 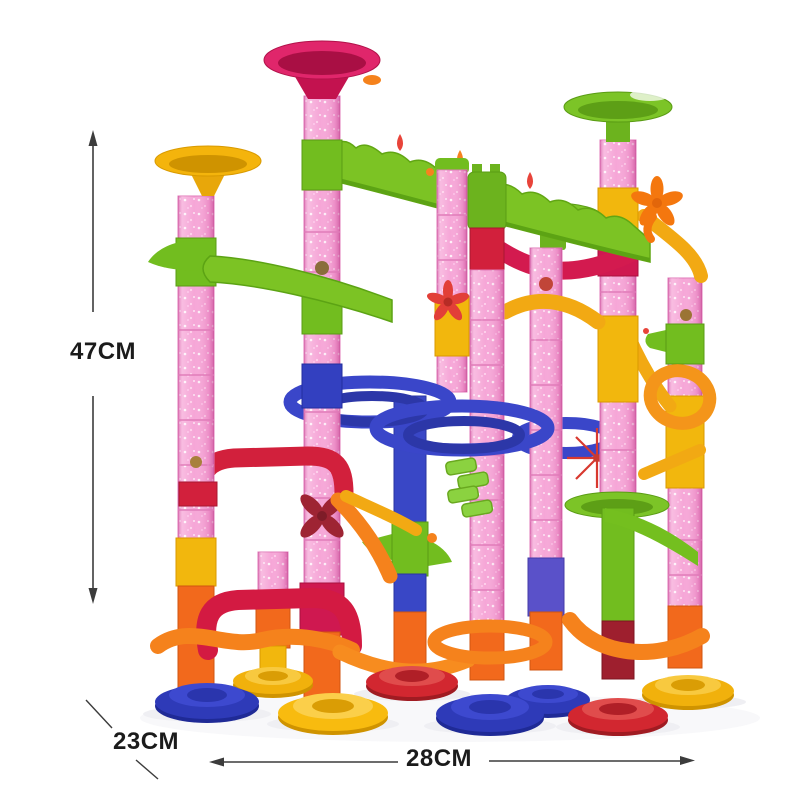 I want to click on base-red-mid, so click(x=412, y=683).